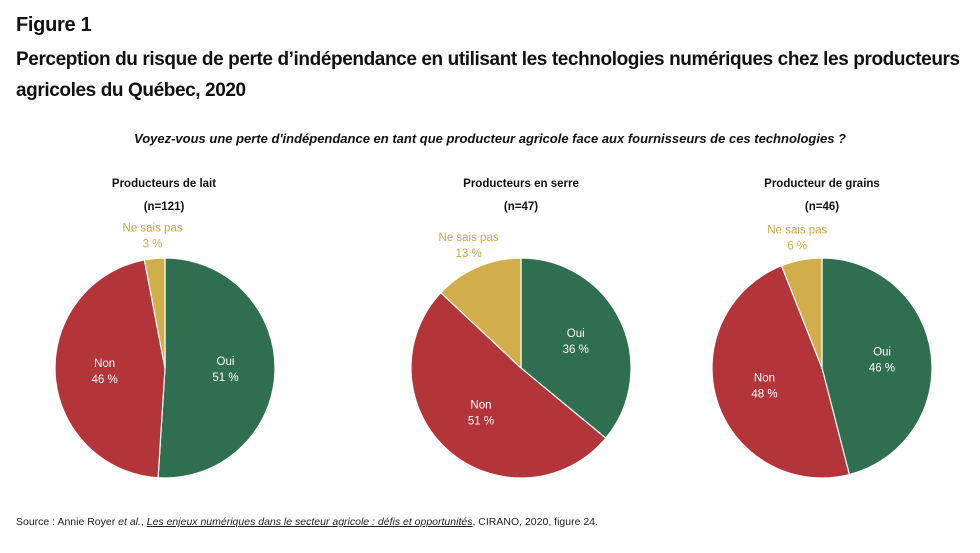 Image resolution: width=980 pixels, height=553 pixels. Describe the element at coordinates (129, 522) in the screenshot. I see `source-etal: et al.` at that location.